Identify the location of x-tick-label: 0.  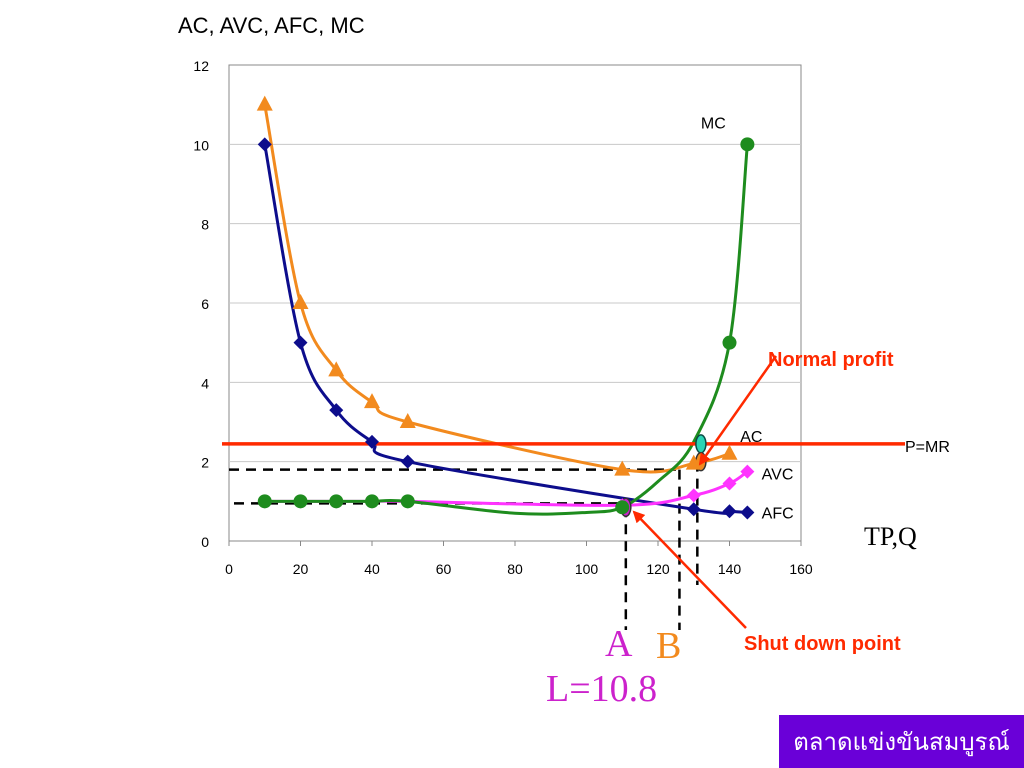
(229, 569).